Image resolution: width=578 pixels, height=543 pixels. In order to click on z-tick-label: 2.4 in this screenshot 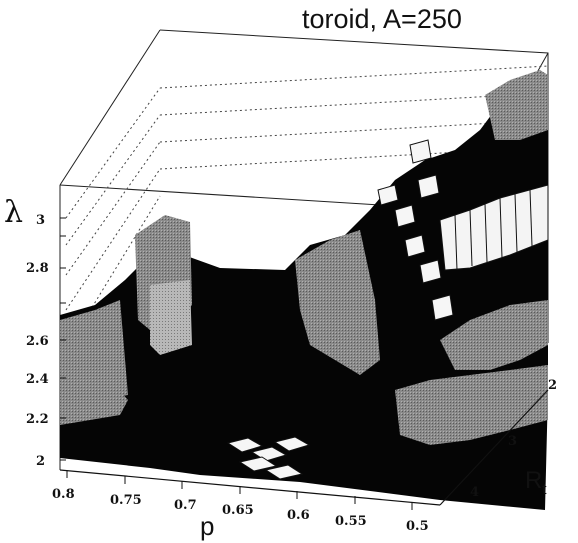, I will do `click(37, 379)`.